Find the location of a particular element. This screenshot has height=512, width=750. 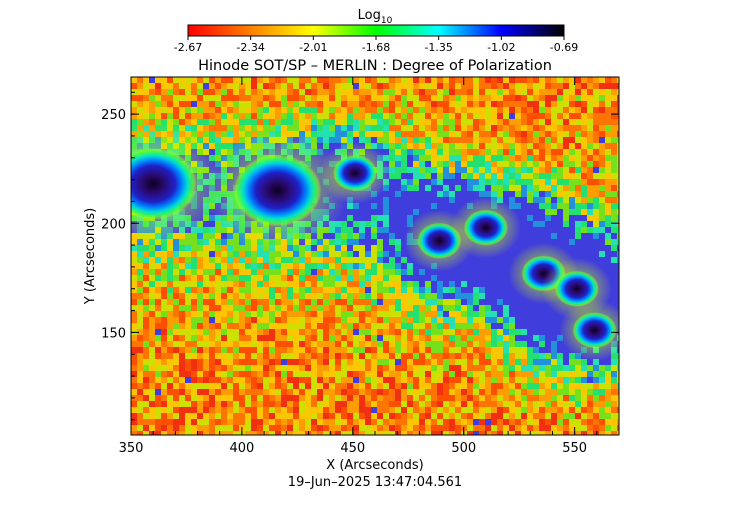

colorbar-tick-label: -1.35 is located at coordinates (438, 47).